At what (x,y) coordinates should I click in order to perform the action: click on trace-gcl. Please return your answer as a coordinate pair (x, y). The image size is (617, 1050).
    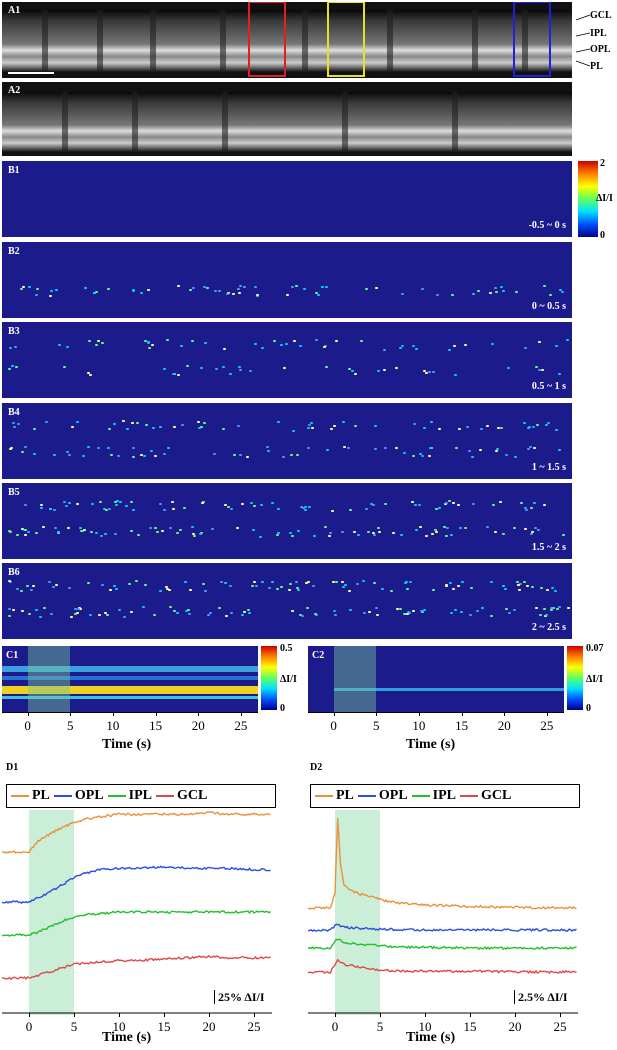
    Looking at the image, I should click on (136, 967).